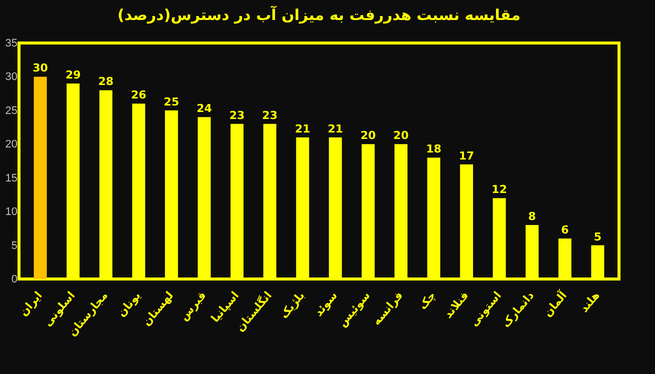 The width and height of the screenshot is (655, 374). What do you see at coordinates (11, 144) in the screenshot?
I see `y-tick-label: 20` at bounding box center [11, 144].